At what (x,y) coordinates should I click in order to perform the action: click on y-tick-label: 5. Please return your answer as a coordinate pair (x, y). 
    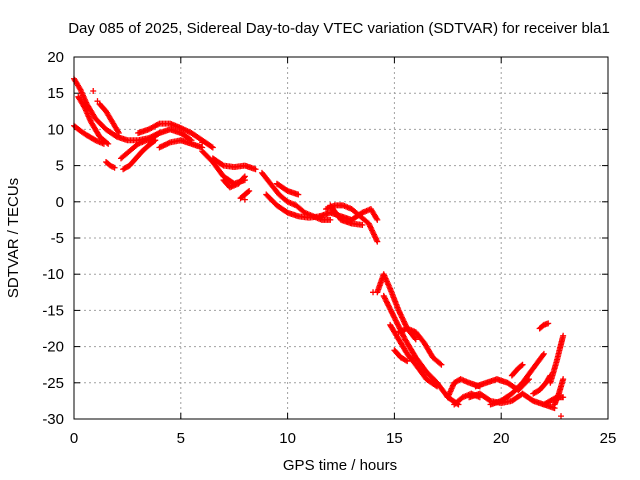
    Looking at the image, I should click on (60, 166).